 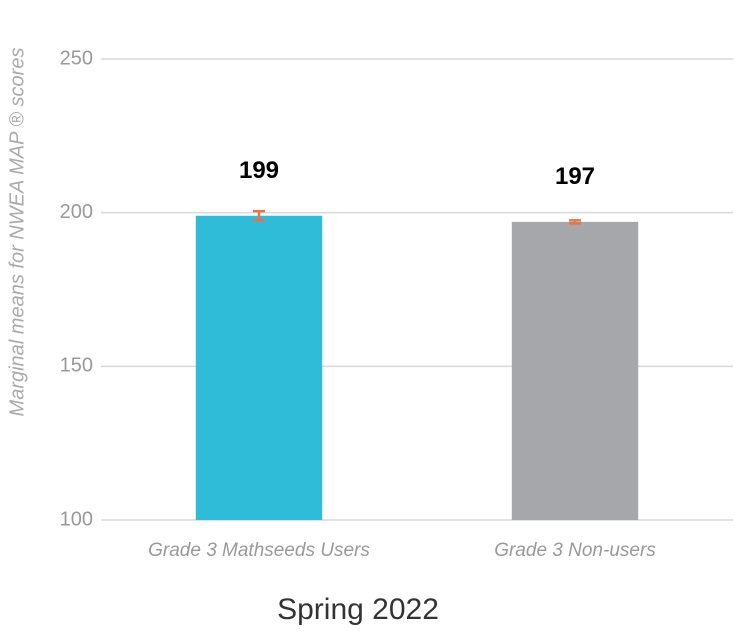 What do you see at coordinates (76, 366) in the screenshot?
I see `y-tick-label: 150` at bounding box center [76, 366].